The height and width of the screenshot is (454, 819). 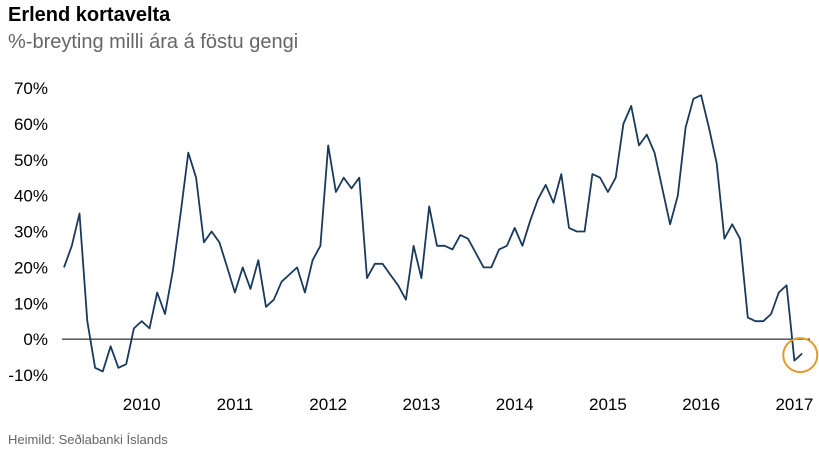 I want to click on y-tick-label: 10%, so click(x=31, y=303).